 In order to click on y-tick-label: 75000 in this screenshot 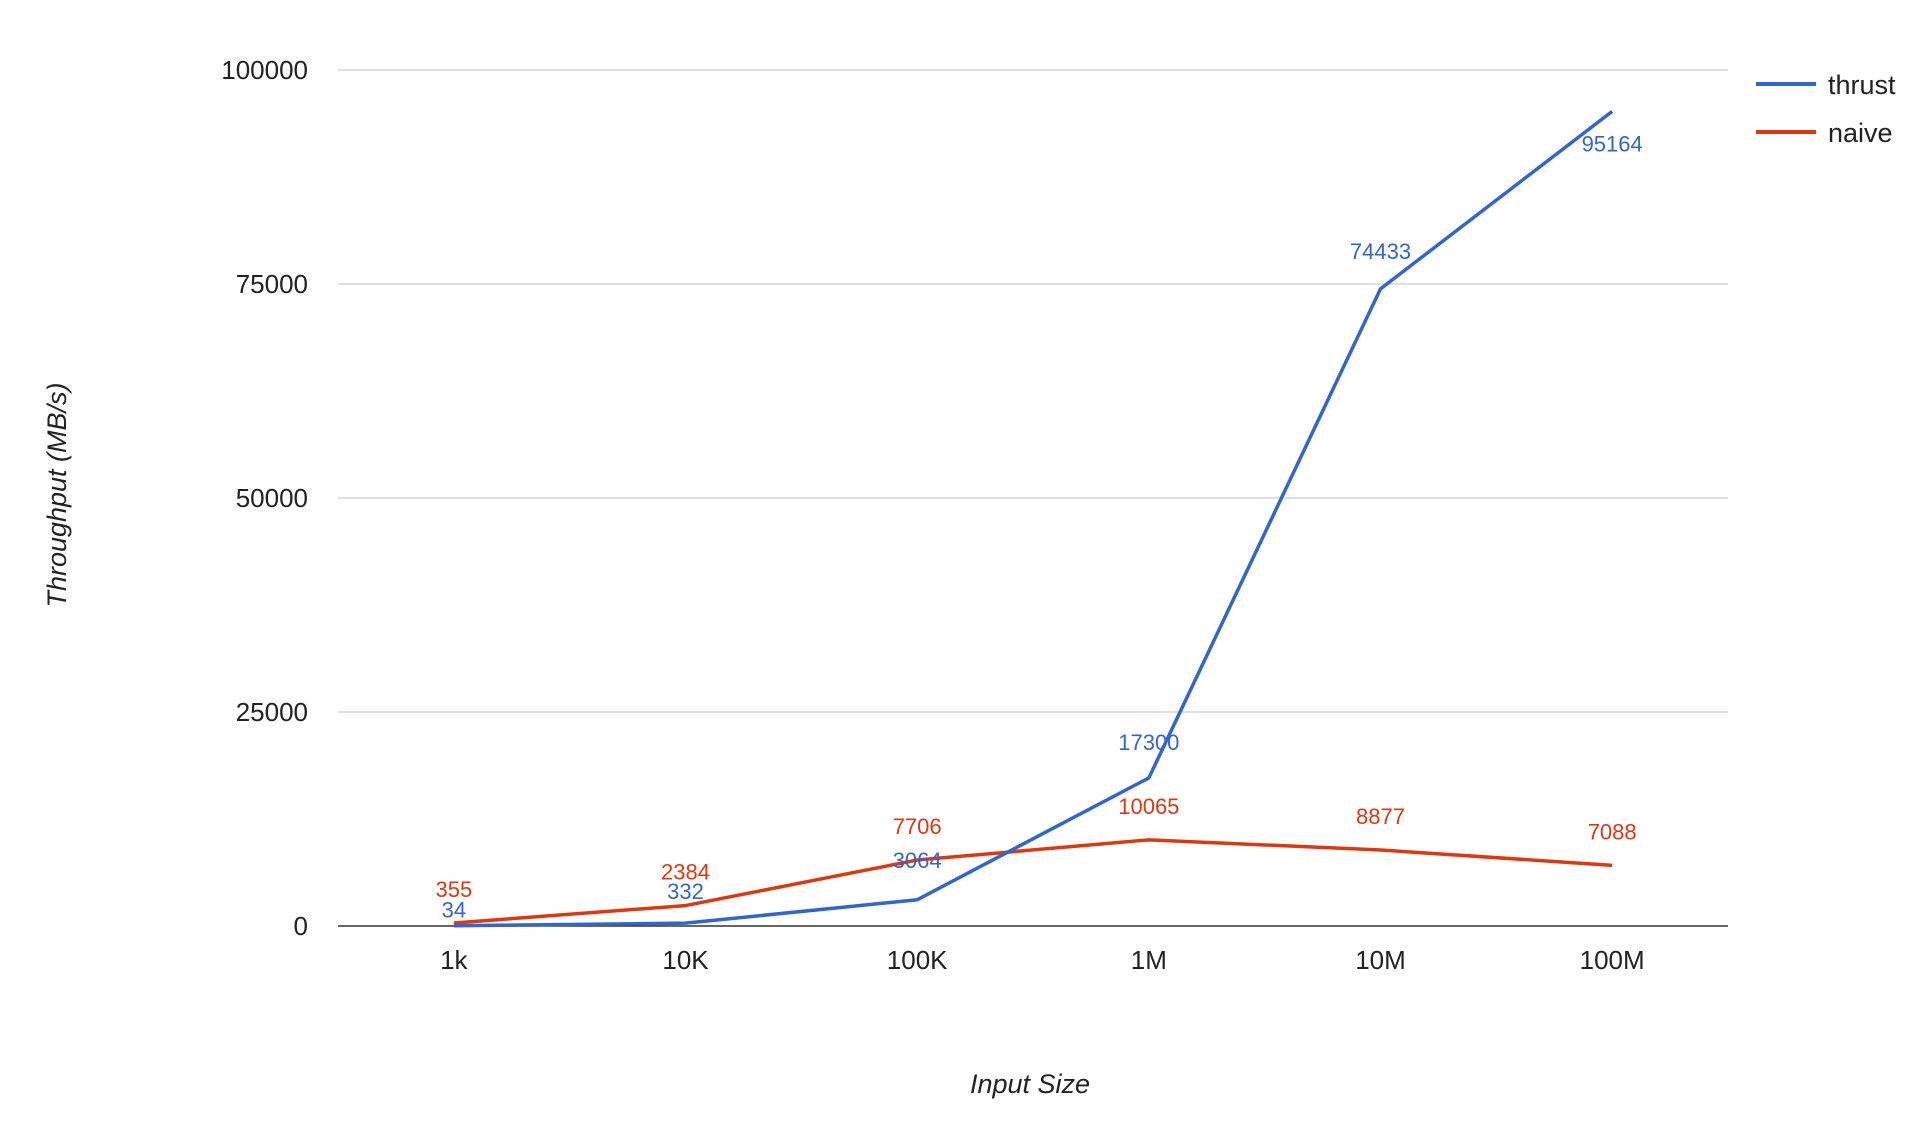, I will do `click(272, 284)`.